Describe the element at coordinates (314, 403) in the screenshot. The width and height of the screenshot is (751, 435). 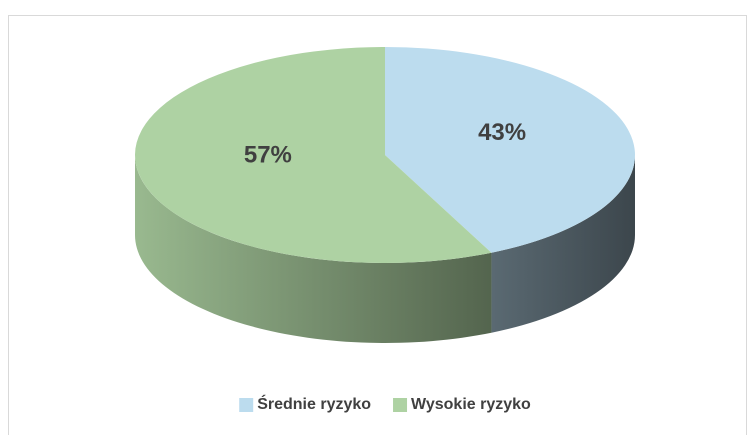
I see `legend-label: Średnie ryzyko` at that location.